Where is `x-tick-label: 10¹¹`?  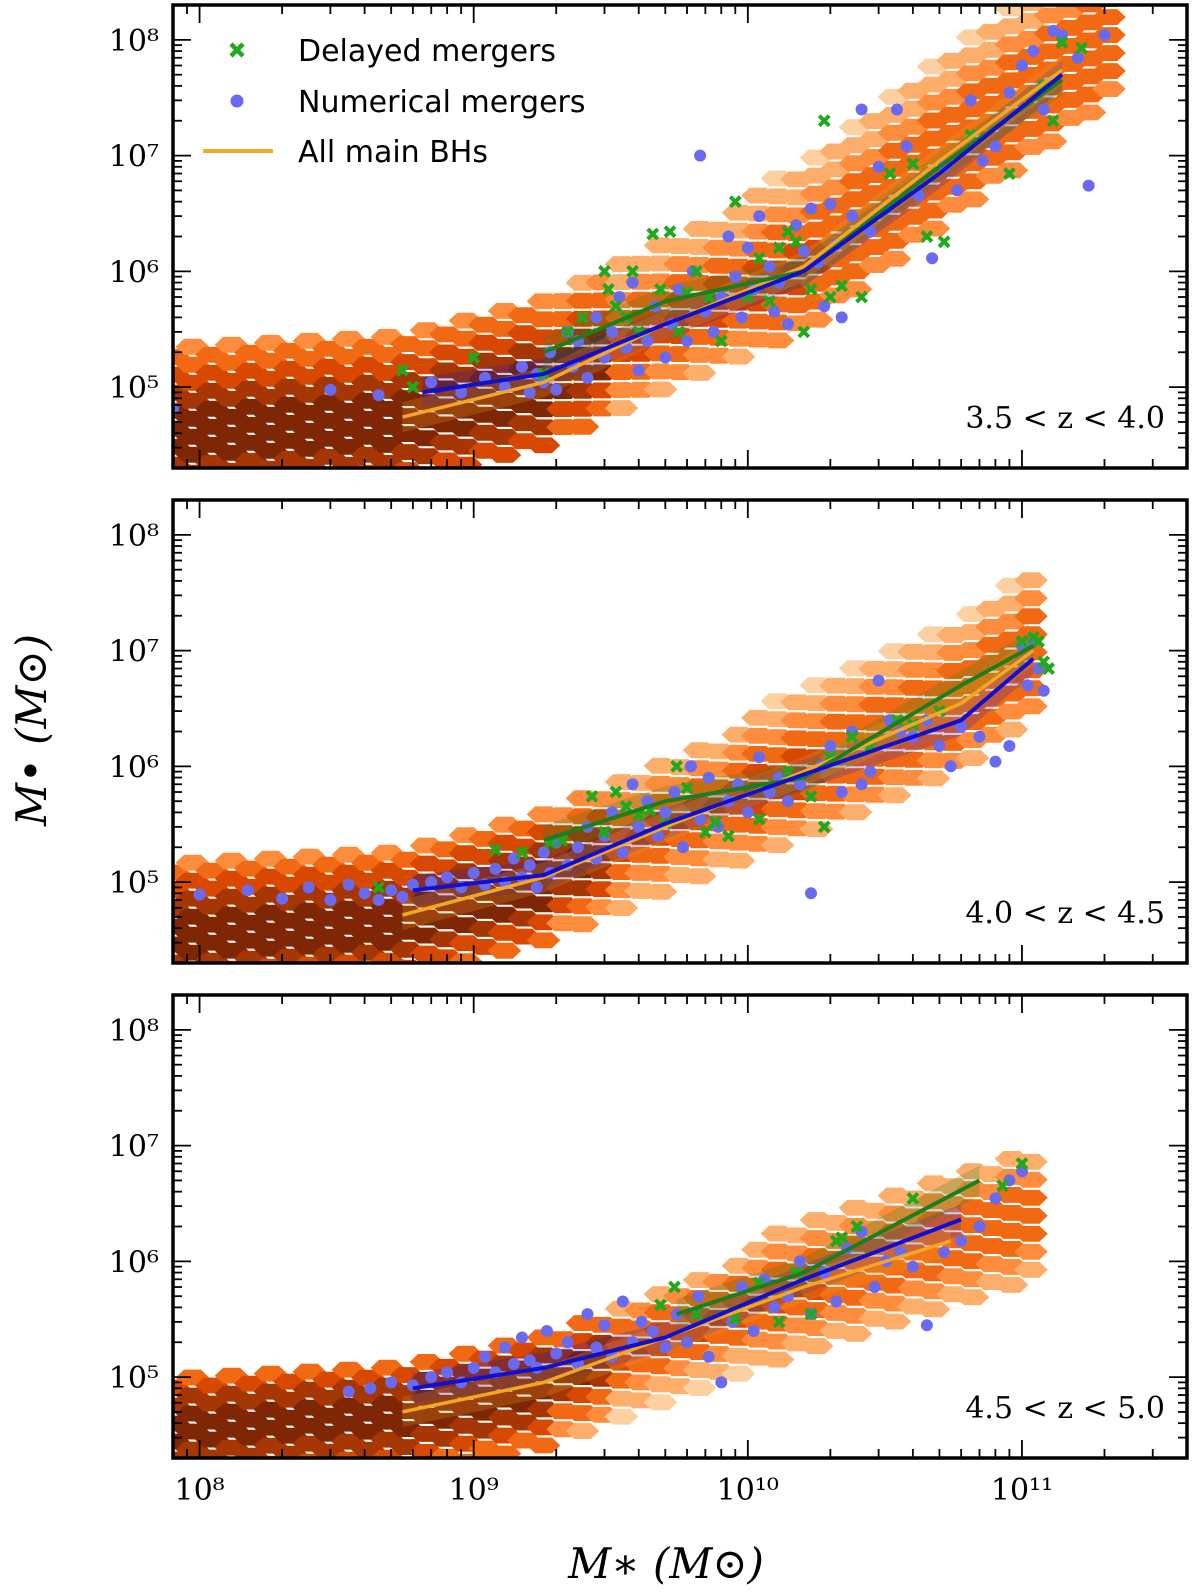
x-tick-label: 10¹¹ is located at coordinates (1022, 1490).